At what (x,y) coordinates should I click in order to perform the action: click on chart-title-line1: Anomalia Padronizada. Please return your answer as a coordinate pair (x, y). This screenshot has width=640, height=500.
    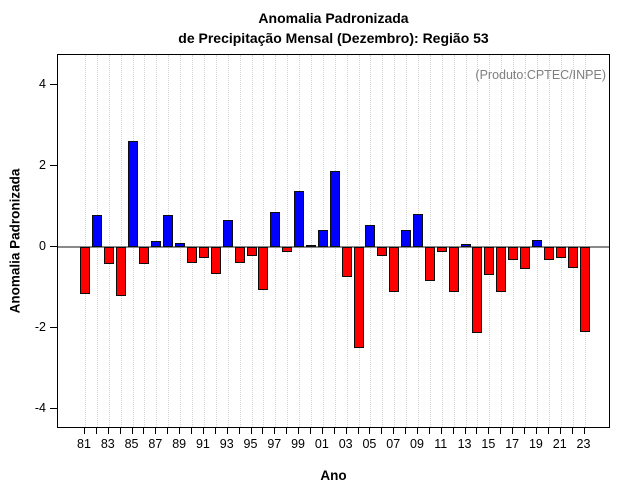
    Looking at the image, I should click on (333, 18).